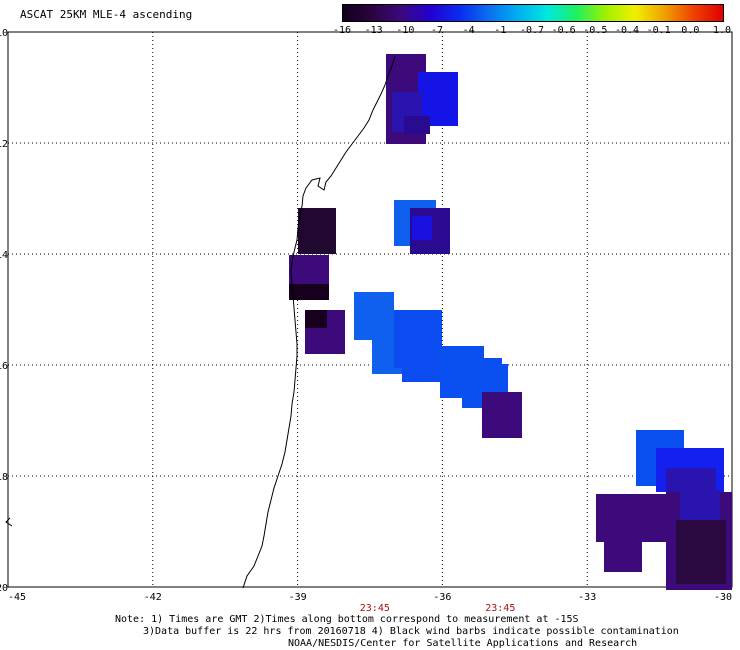  What do you see at coordinates (4, 33) in the screenshot?
I see `lat-tick-label: -10` at bounding box center [4, 33].